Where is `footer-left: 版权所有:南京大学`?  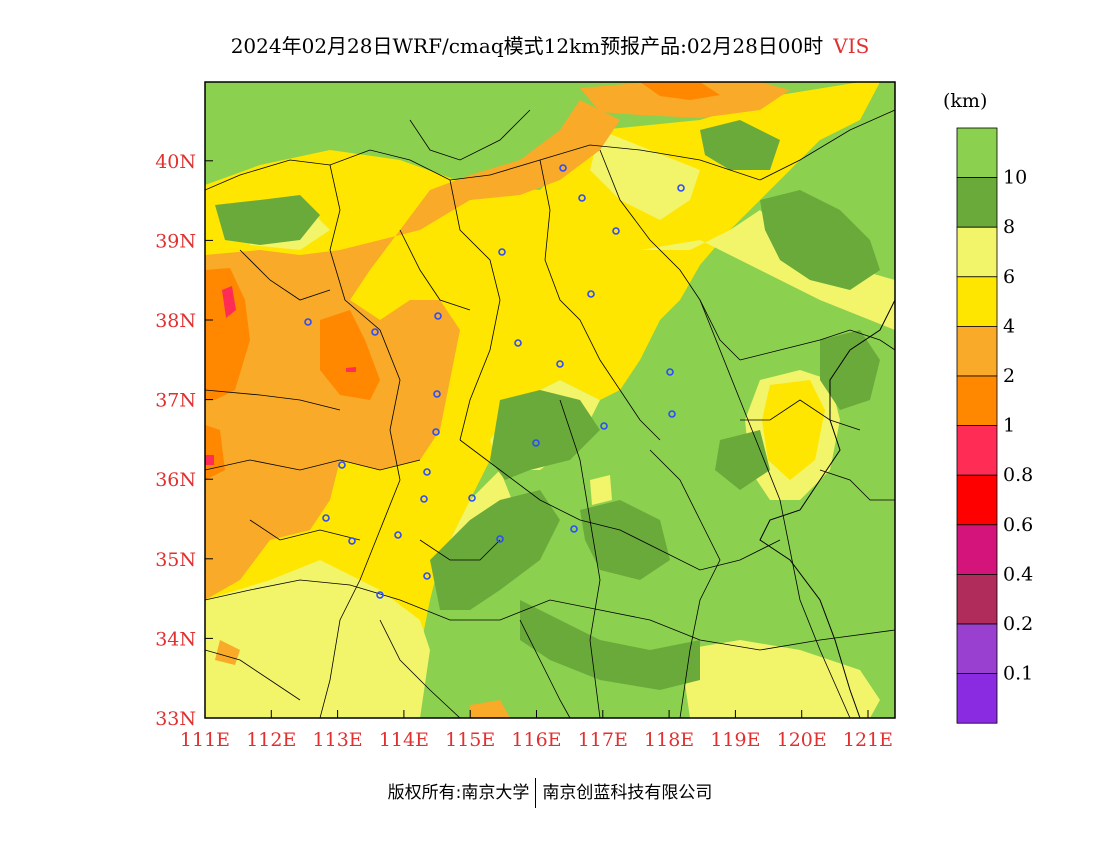 footer-left: 版权所有:南京大学 is located at coordinates (458, 793).